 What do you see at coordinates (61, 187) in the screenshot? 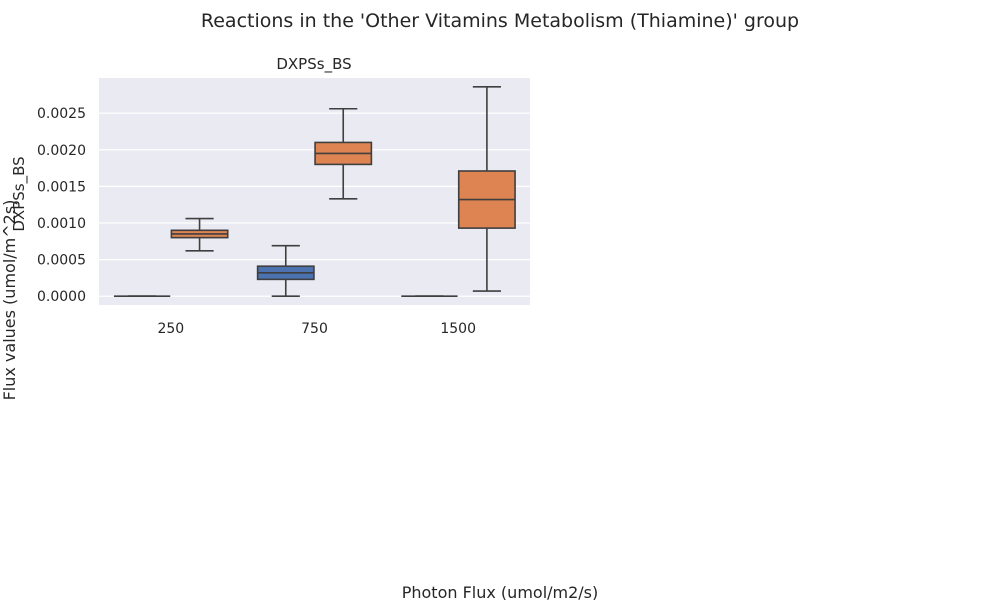
I see `y-tick-label: 0.0015` at bounding box center [61, 187].